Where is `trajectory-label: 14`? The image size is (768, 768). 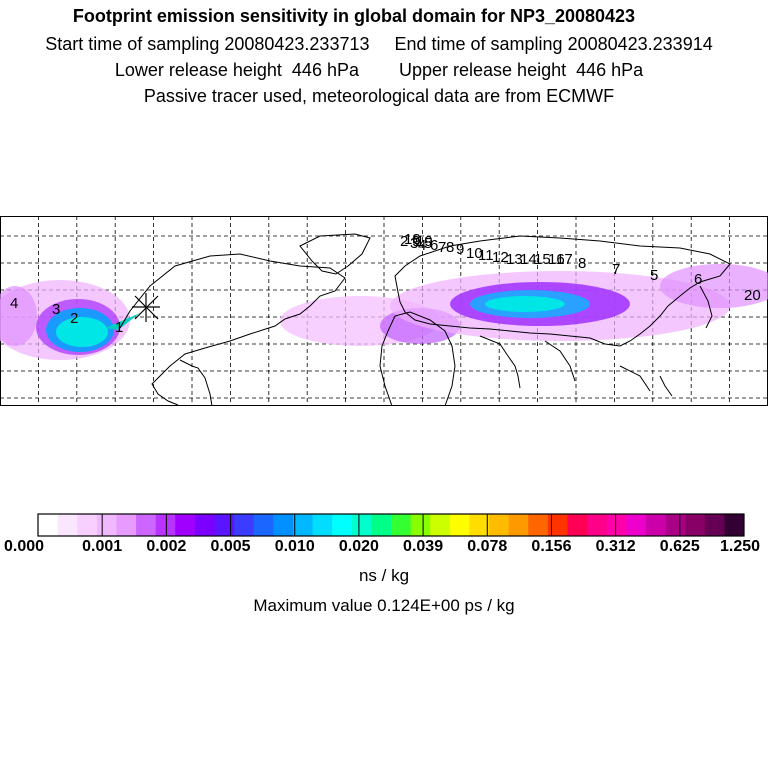 trajectory-label: 14 is located at coordinates (528, 259).